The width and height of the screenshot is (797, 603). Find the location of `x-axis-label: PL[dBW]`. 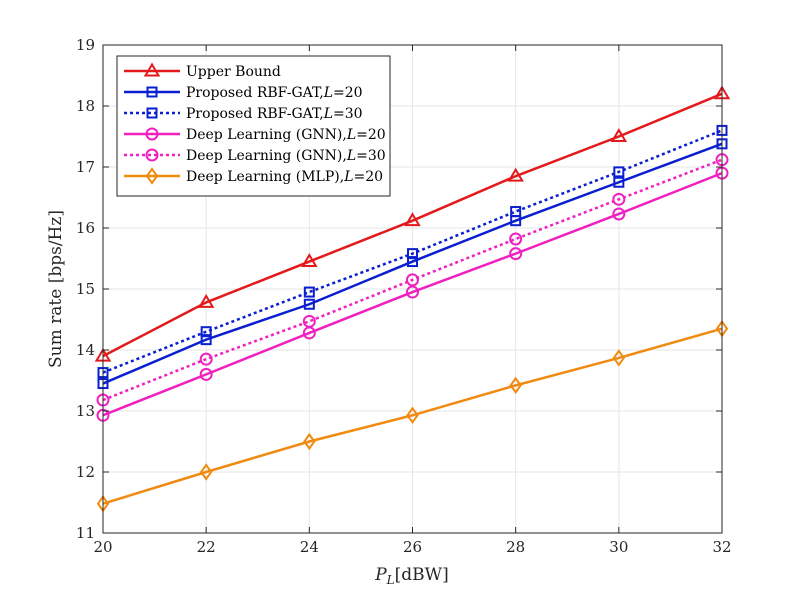

x-axis-label: PL[dBW] is located at coordinates (411, 576).